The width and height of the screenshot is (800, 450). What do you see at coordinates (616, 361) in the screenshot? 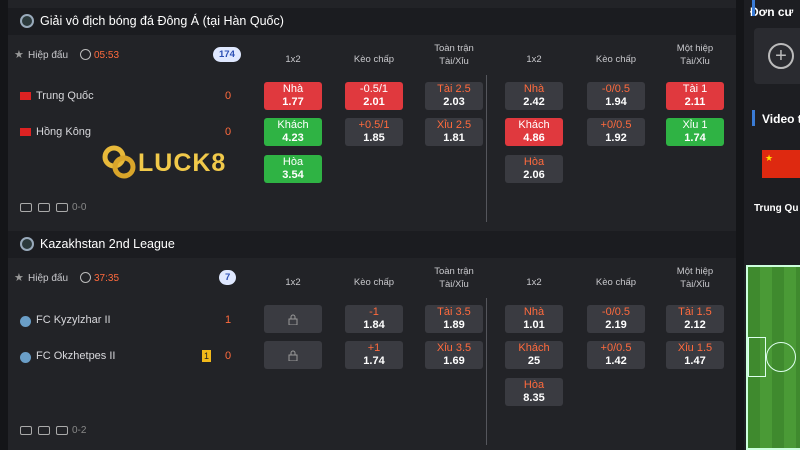
I see `odds-value: 1.42` at bounding box center [616, 361].